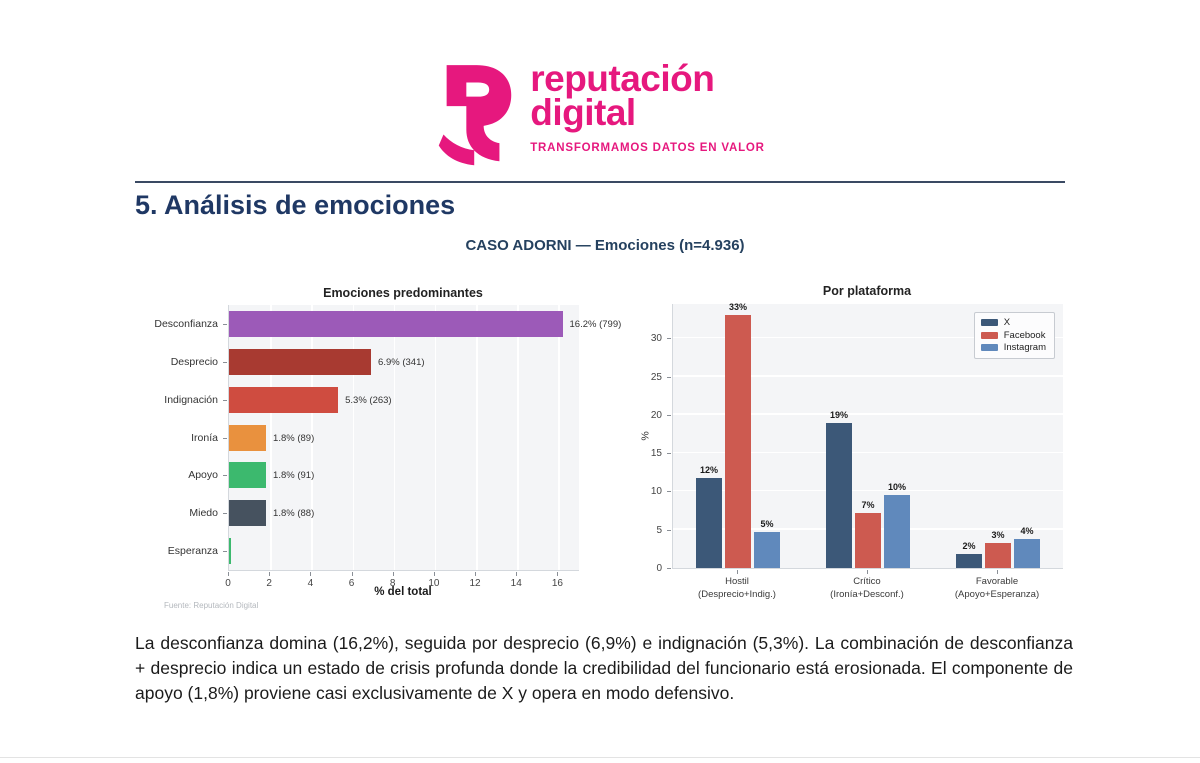 This screenshot has width=1200, height=763. I want to click on category-label: Apoyo, so click(203, 475).